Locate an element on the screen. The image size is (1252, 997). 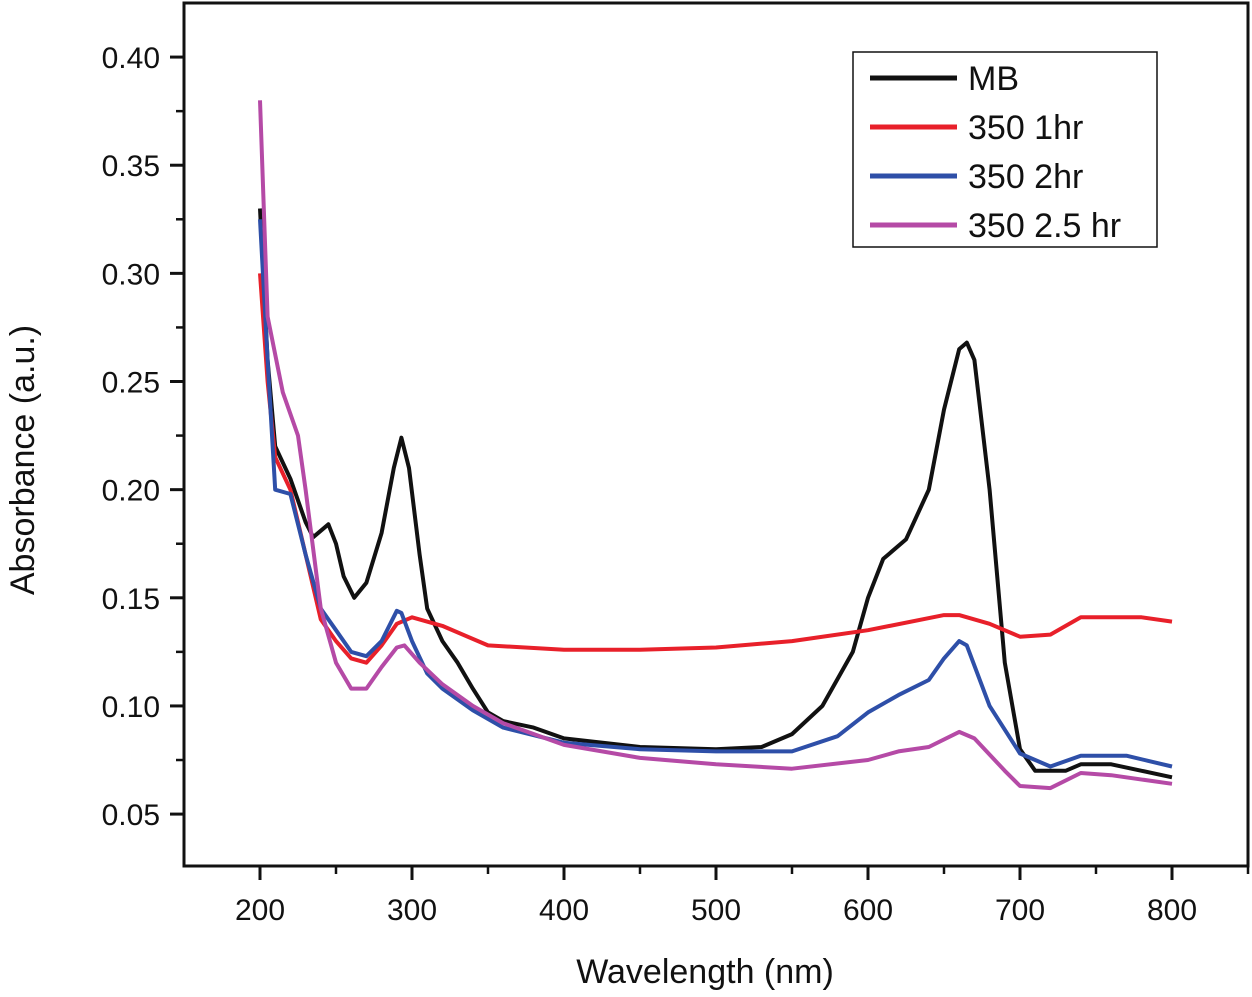
y-tick-label: 0.40 is located at coordinates (131, 58).